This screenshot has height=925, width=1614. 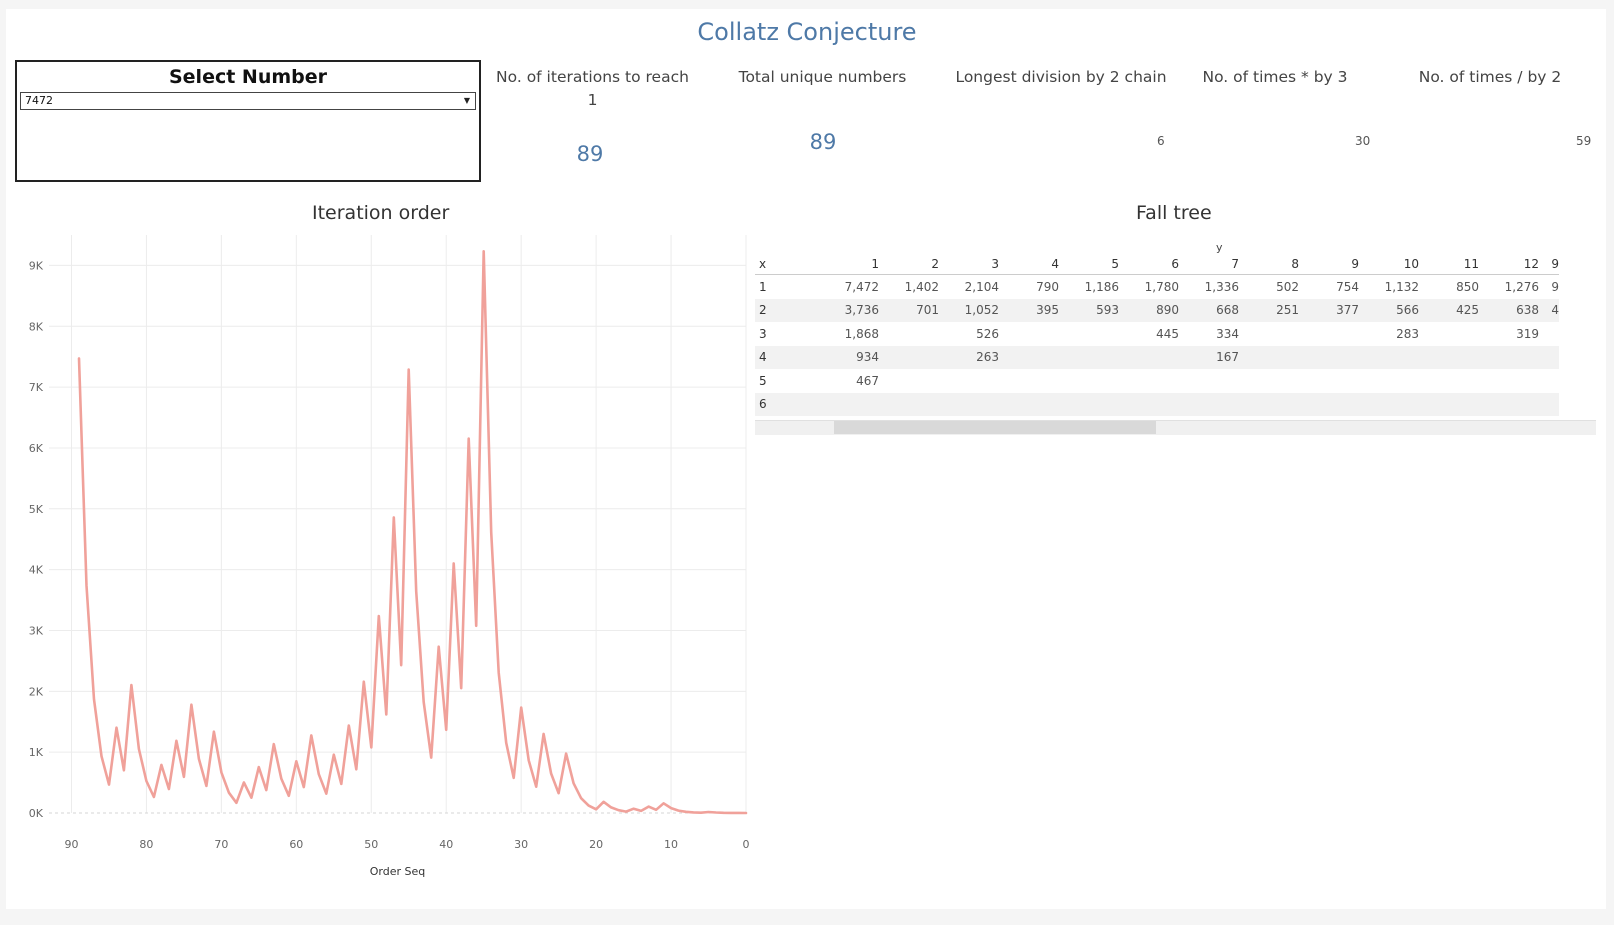 What do you see at coordinates (1509, 310) in the screenshot?
I see `fall-tree-cell: 638` at bounding box center [1509, 310].